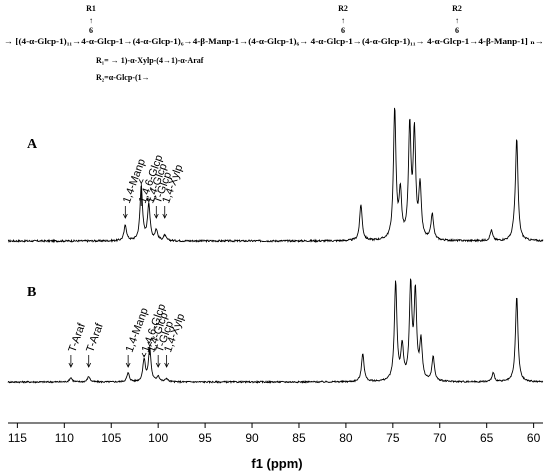 The image size is (550, 475). What do you see at coordinates (457, 8) in the screenshot?
I see `branch-3-label: R2` at bounding box center [457, 8].